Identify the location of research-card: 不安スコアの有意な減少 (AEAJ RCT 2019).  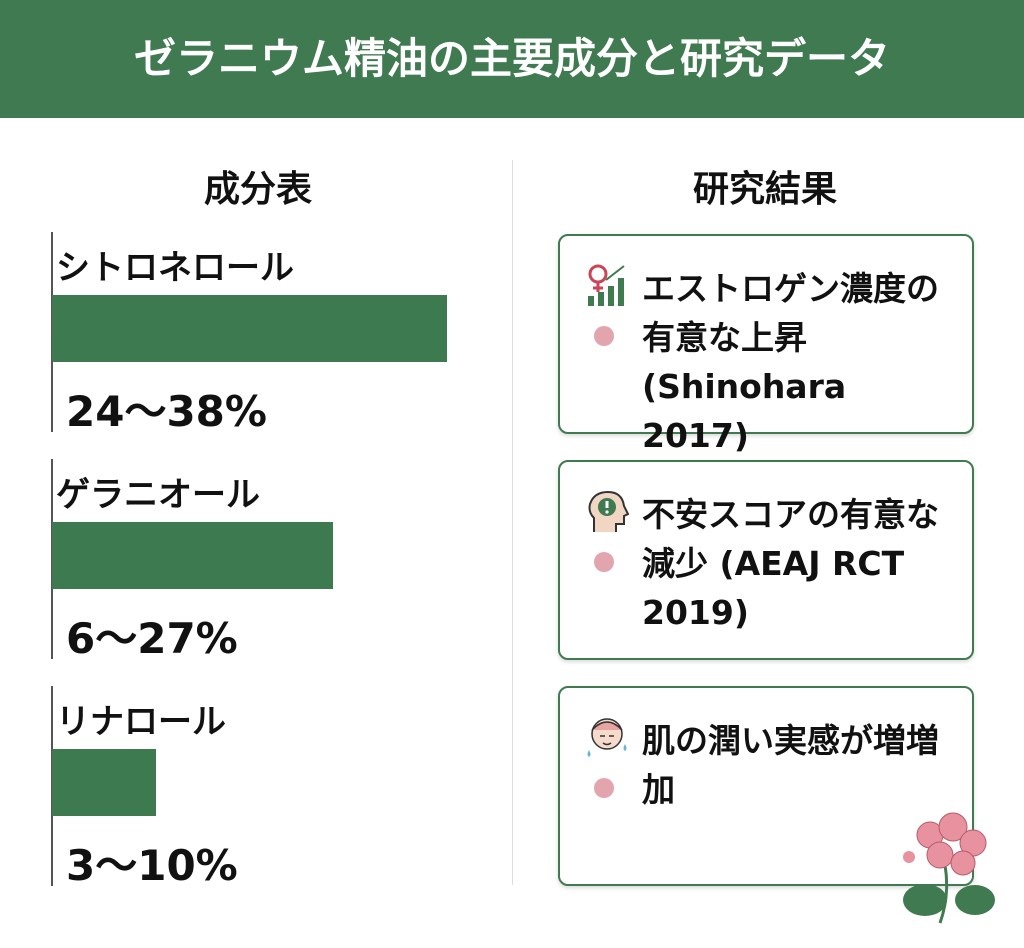
(766, 560).